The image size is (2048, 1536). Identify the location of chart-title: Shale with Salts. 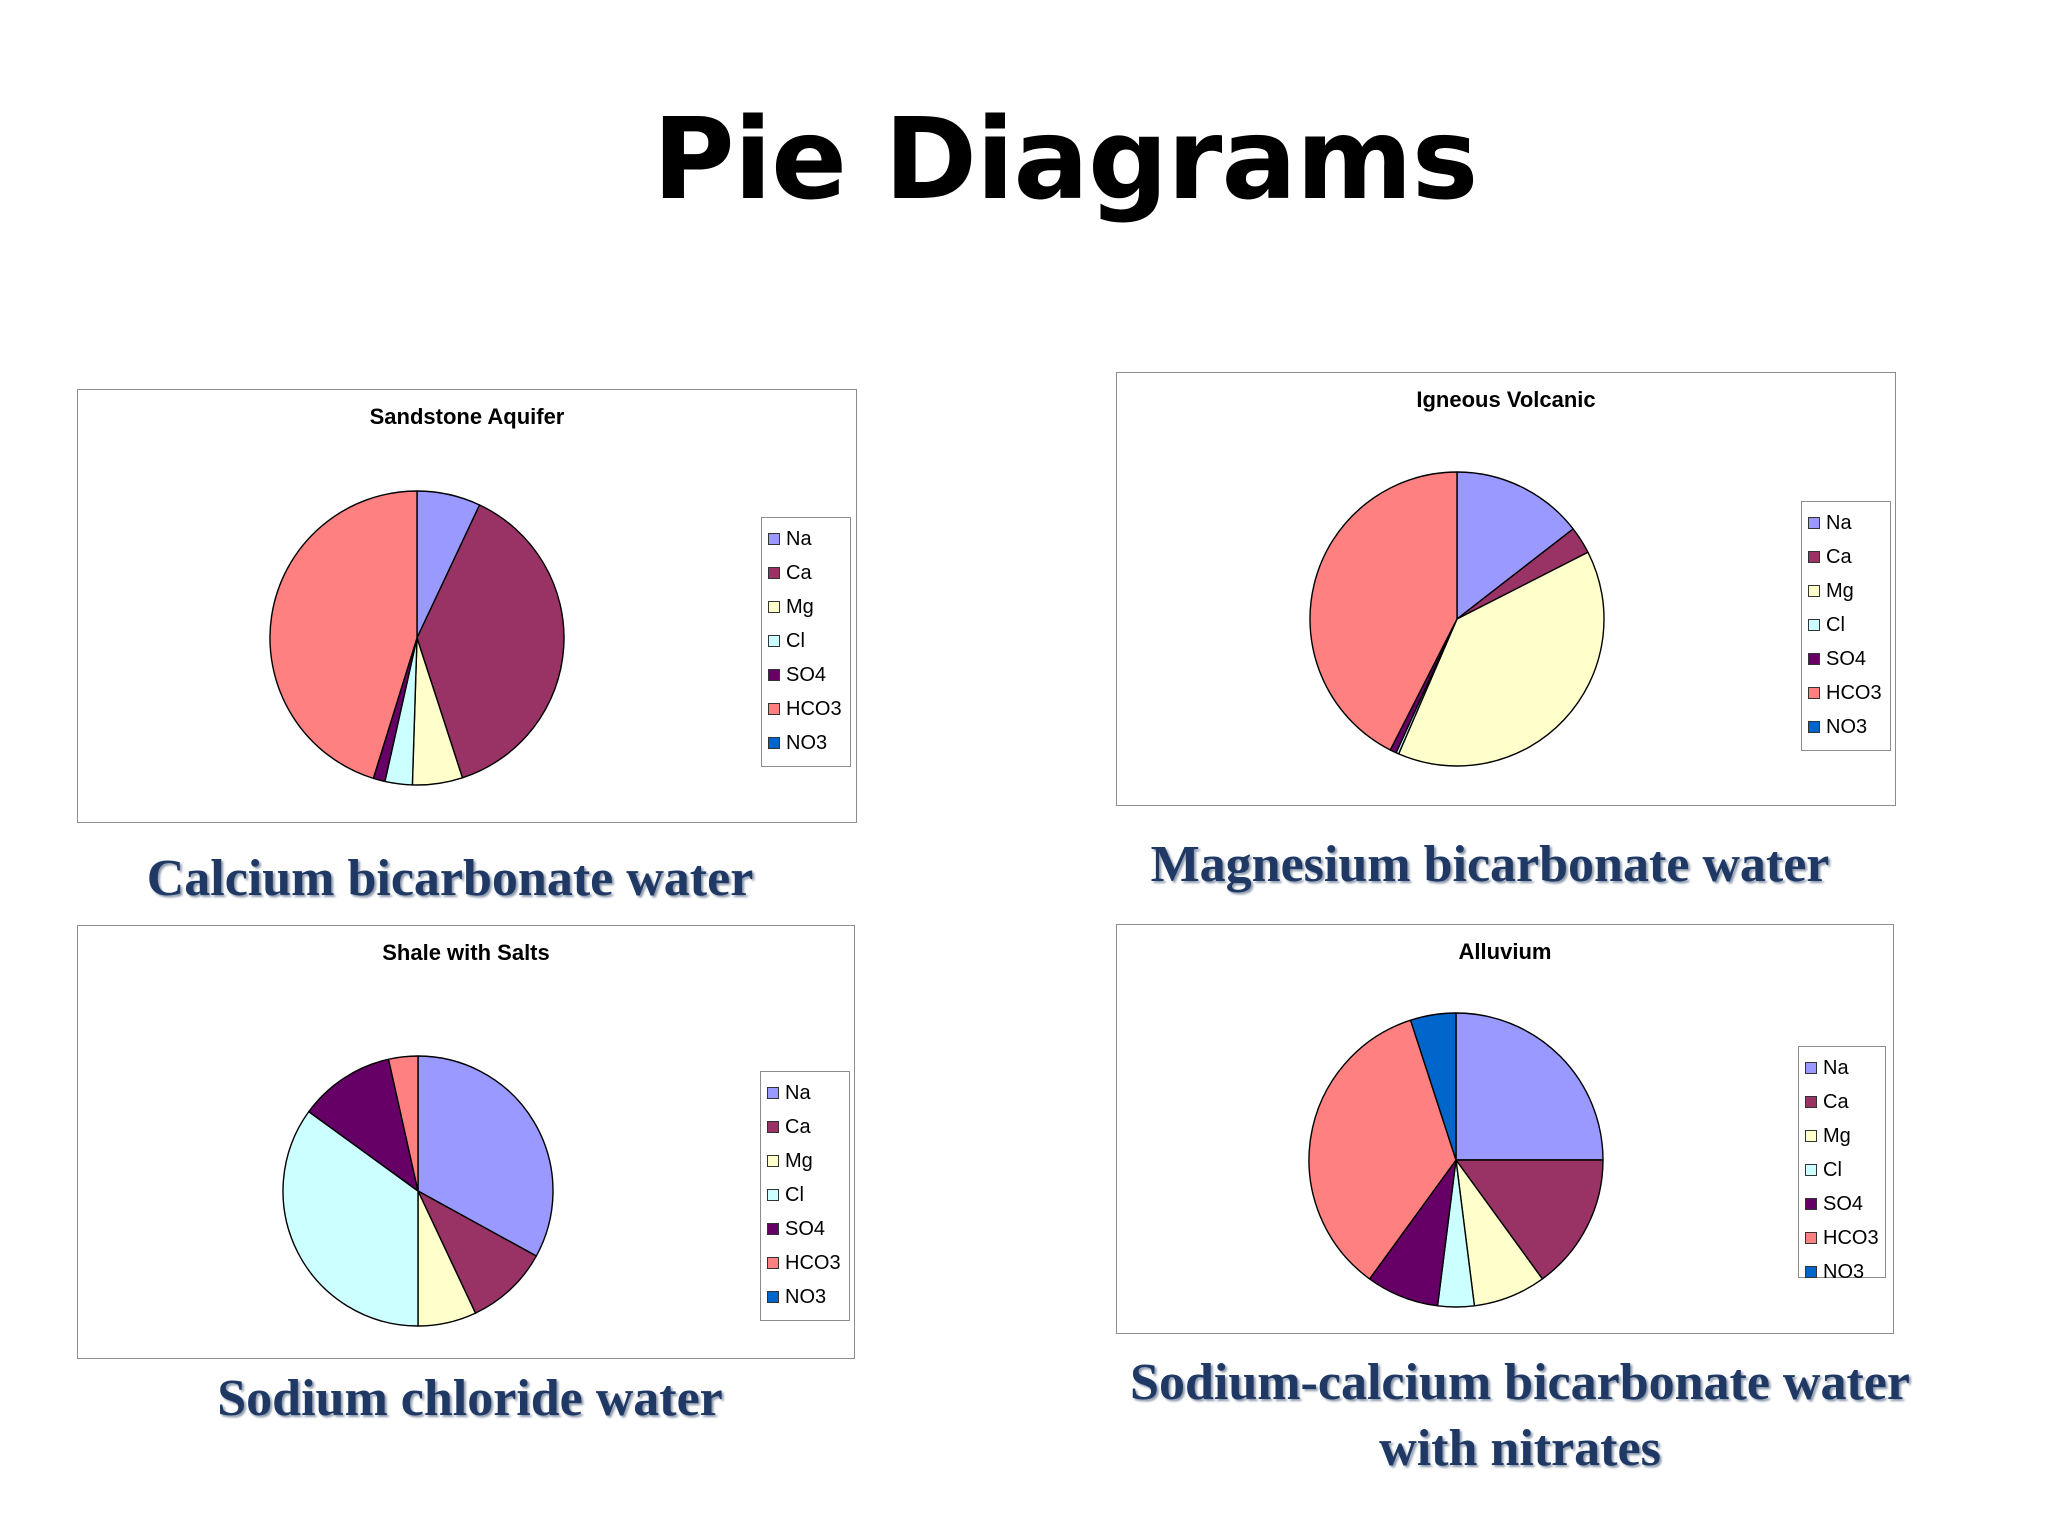
(466, 952).